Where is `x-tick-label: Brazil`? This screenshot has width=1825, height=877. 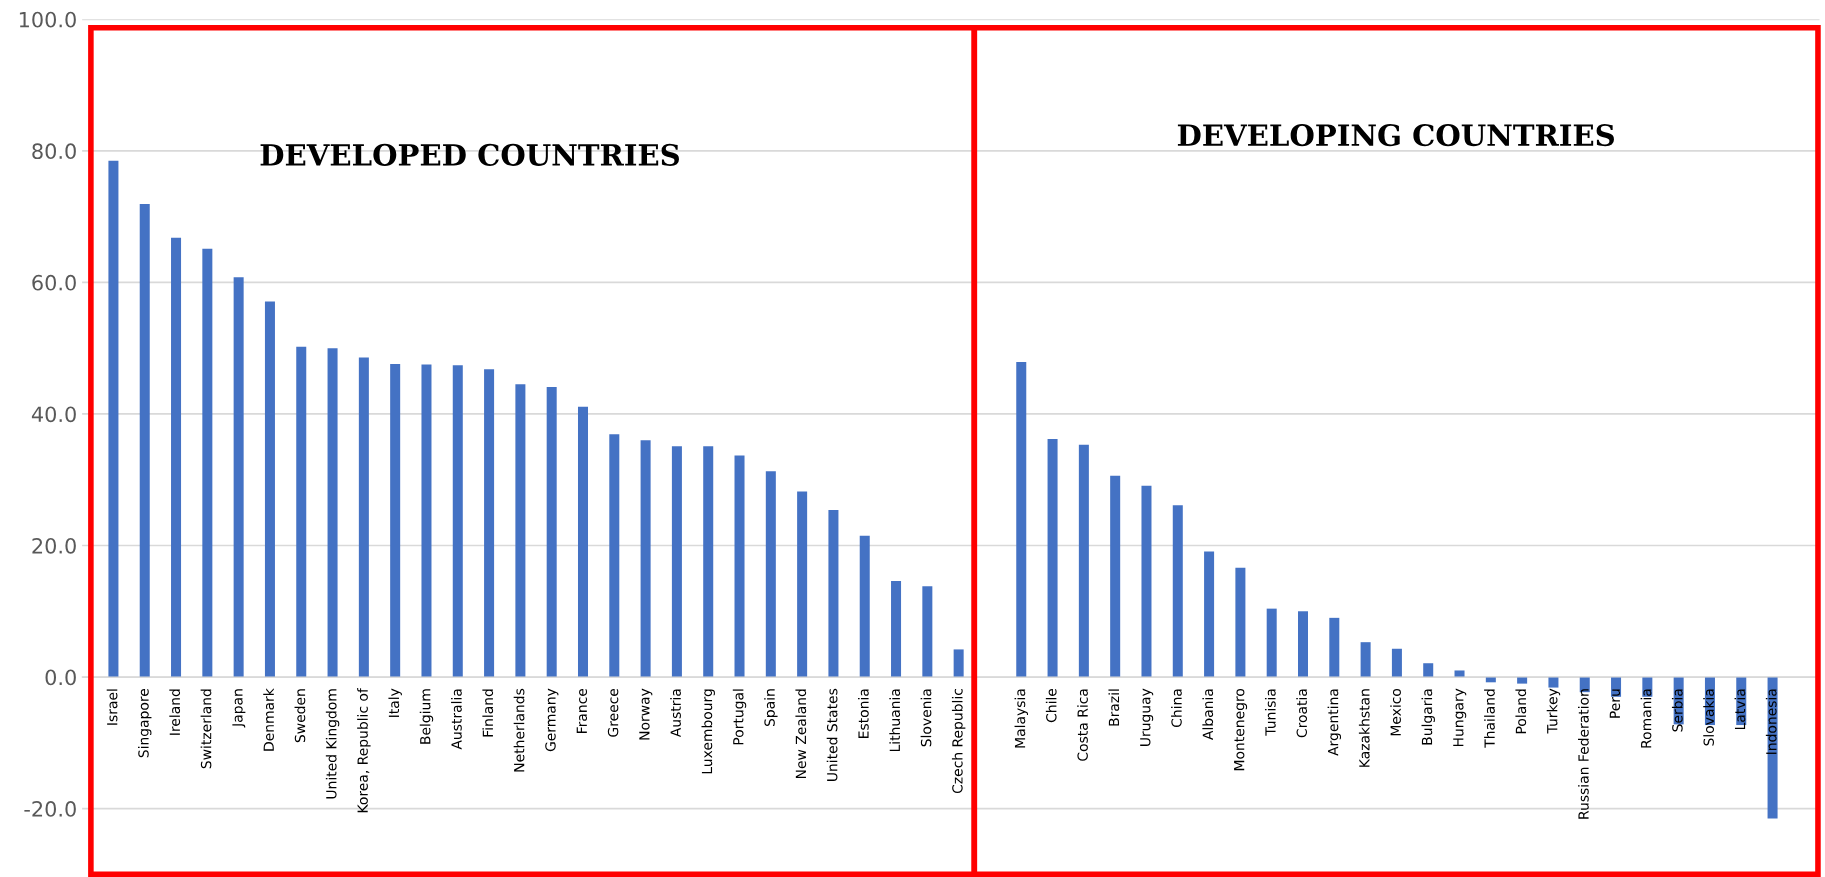 x-tick-label: Brazil is located at coordinates (1114, 707).